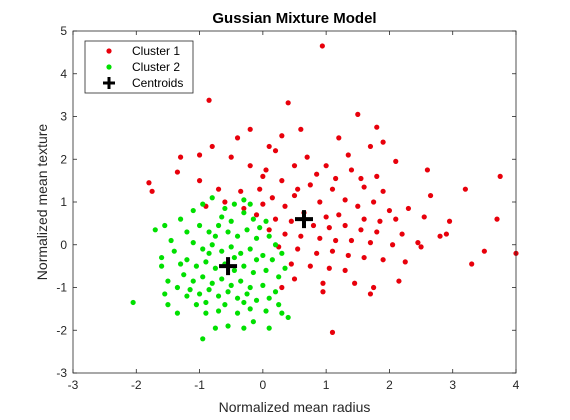 The image size is (570, 420). I want to click on legend-label-centroids: Centroids, so click(157, 83).